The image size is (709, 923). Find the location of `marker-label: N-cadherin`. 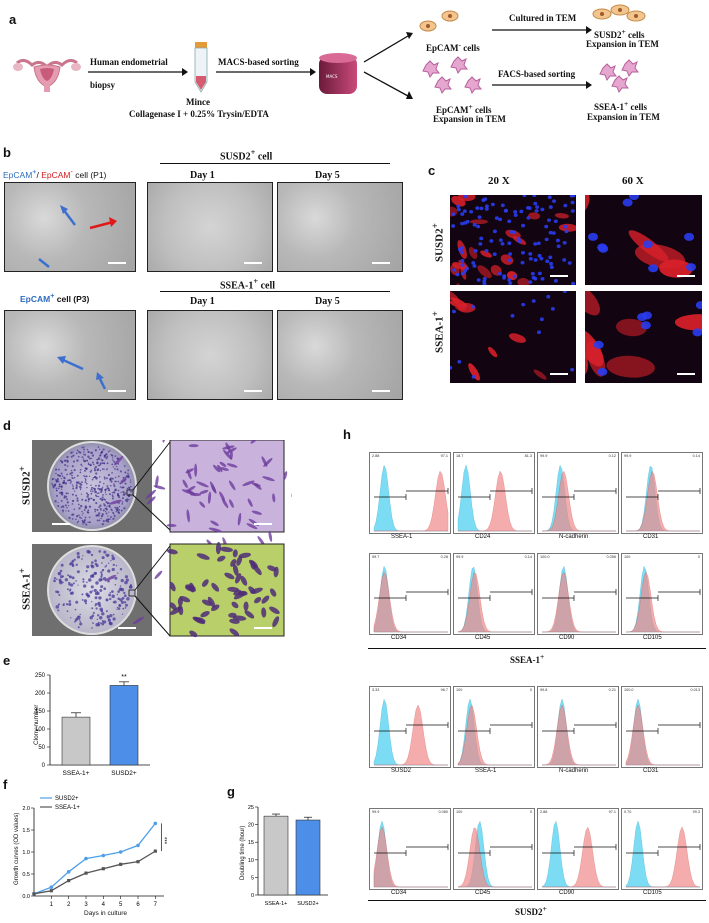

marker-label: N-cadherin is located at coordinates (574, 537).